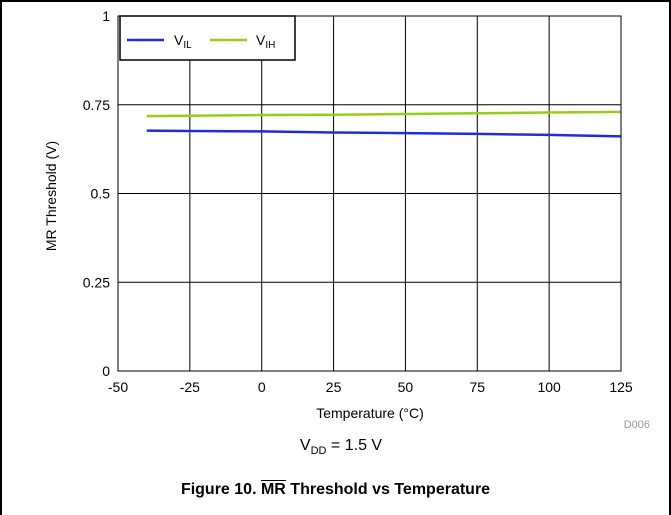 The width and height of the screenshot is (671, 515). I want to click on x-tick-label: 100, so click(549, 387).